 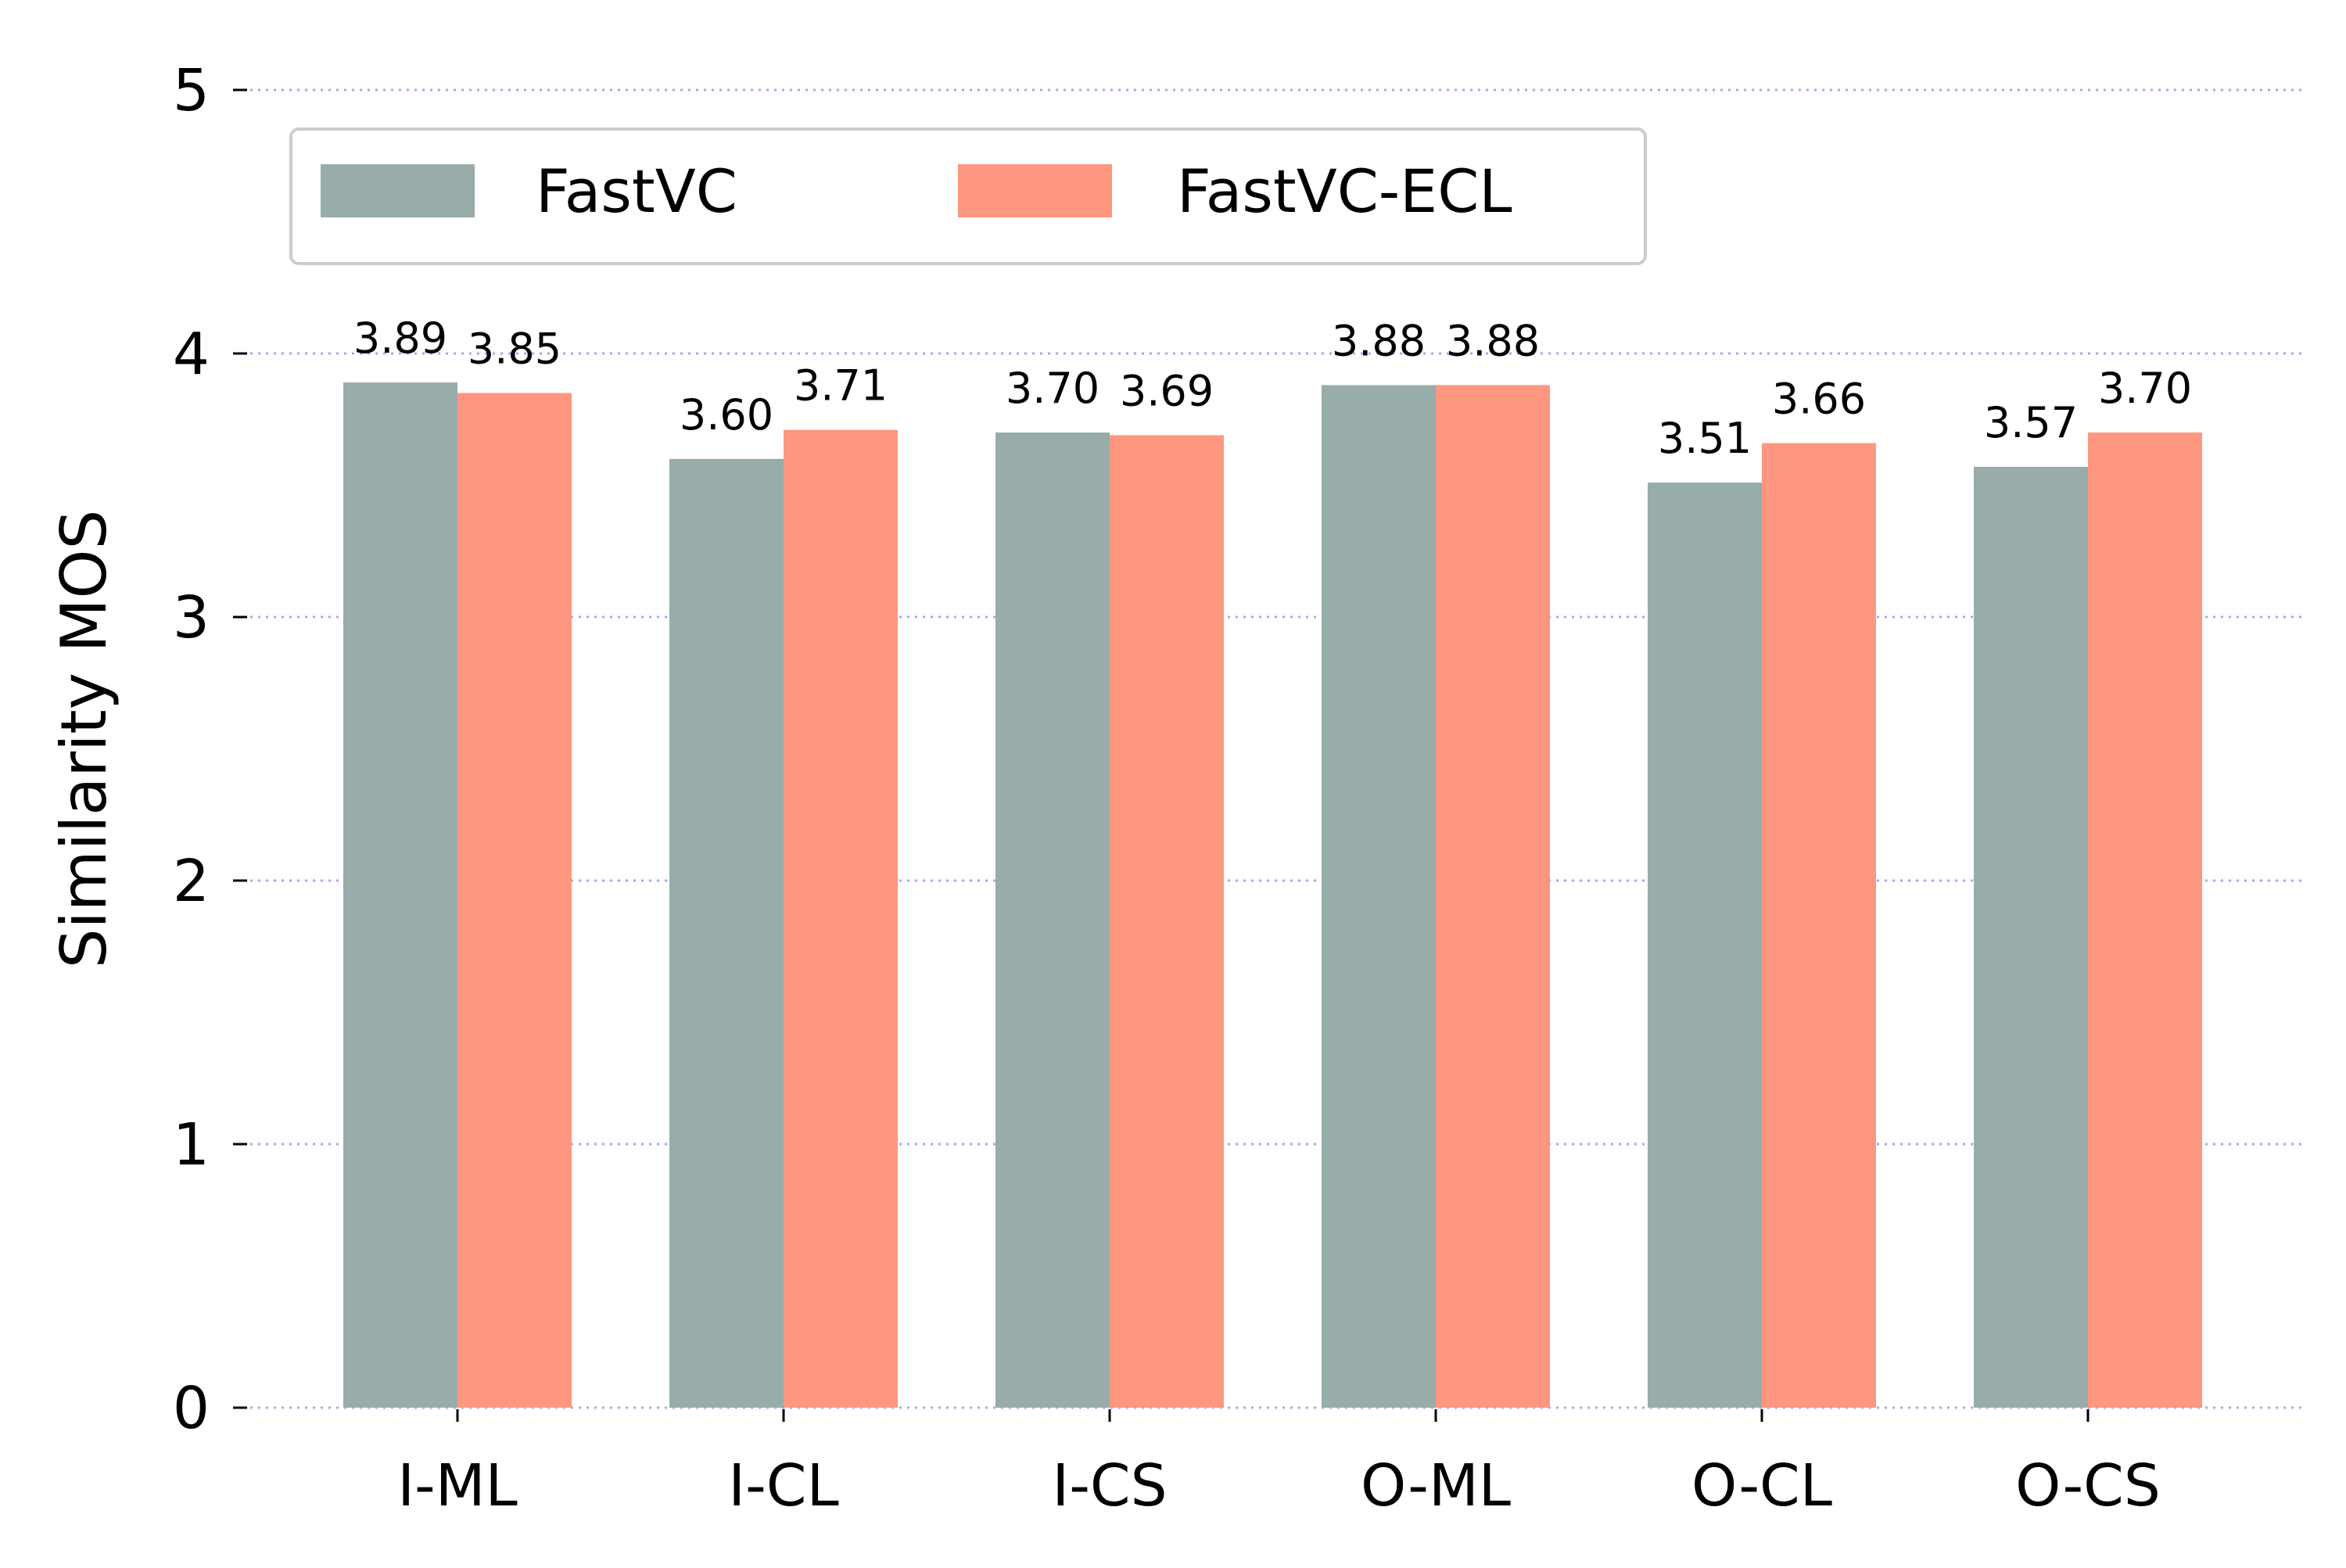 What do you see at coordinates (192, 90) in the screenshot?
I see `y-tick-label: 5` at bounding box center [192, 90].